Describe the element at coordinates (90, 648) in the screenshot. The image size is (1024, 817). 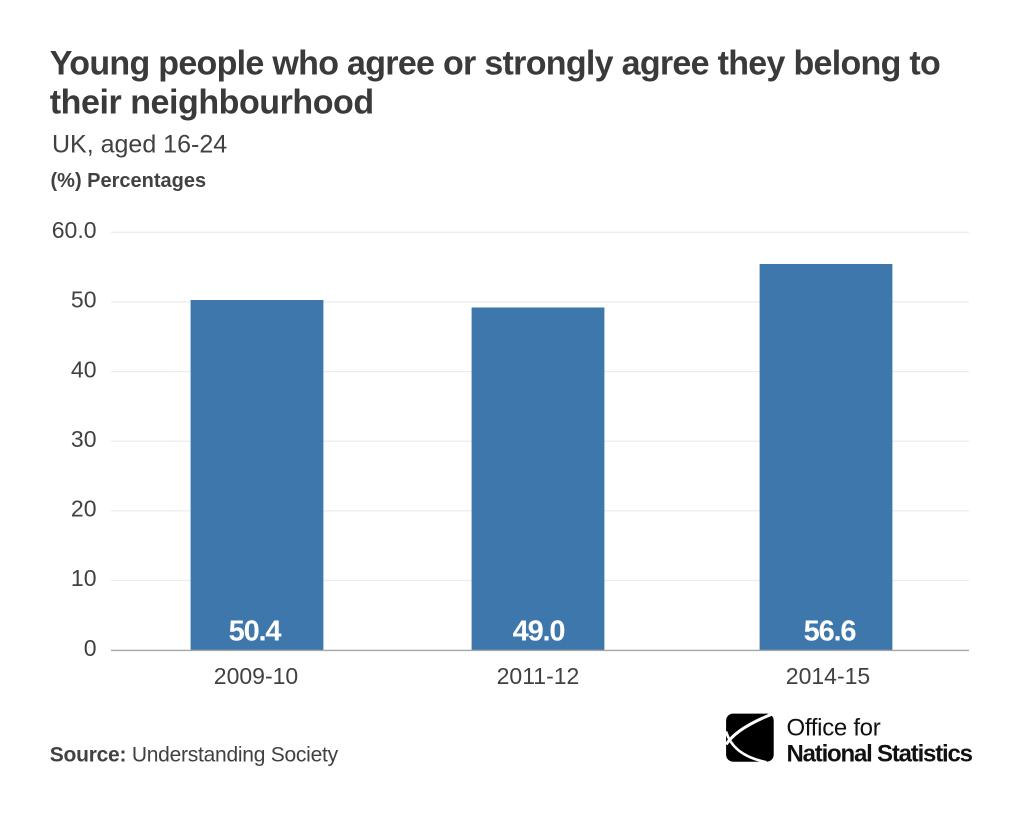
I see `svg-text: 0` at that location.